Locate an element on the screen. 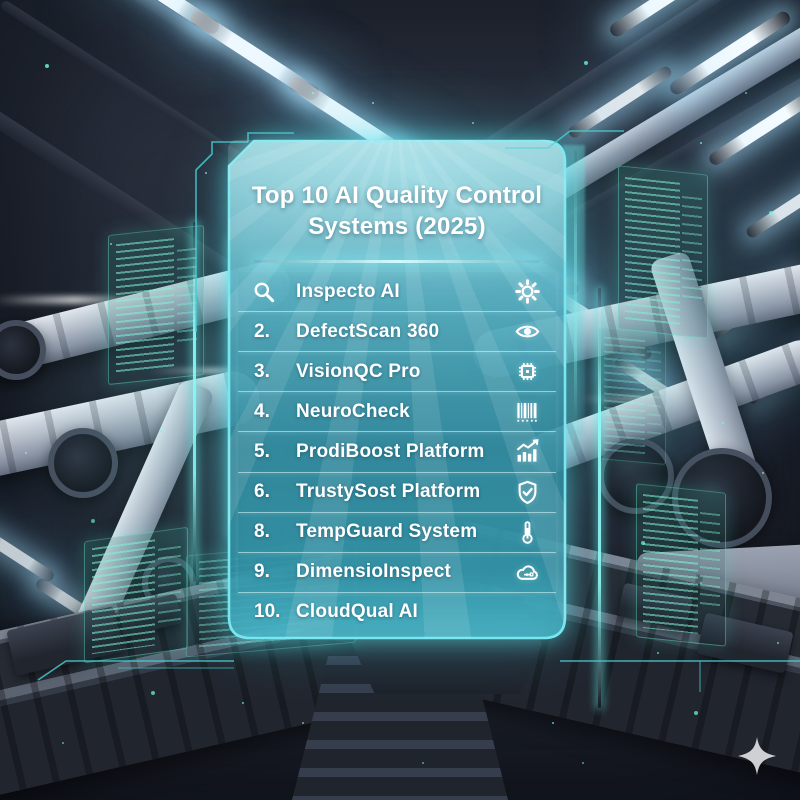  system-name: DimensioInspect is located at coordinates (374, 572).